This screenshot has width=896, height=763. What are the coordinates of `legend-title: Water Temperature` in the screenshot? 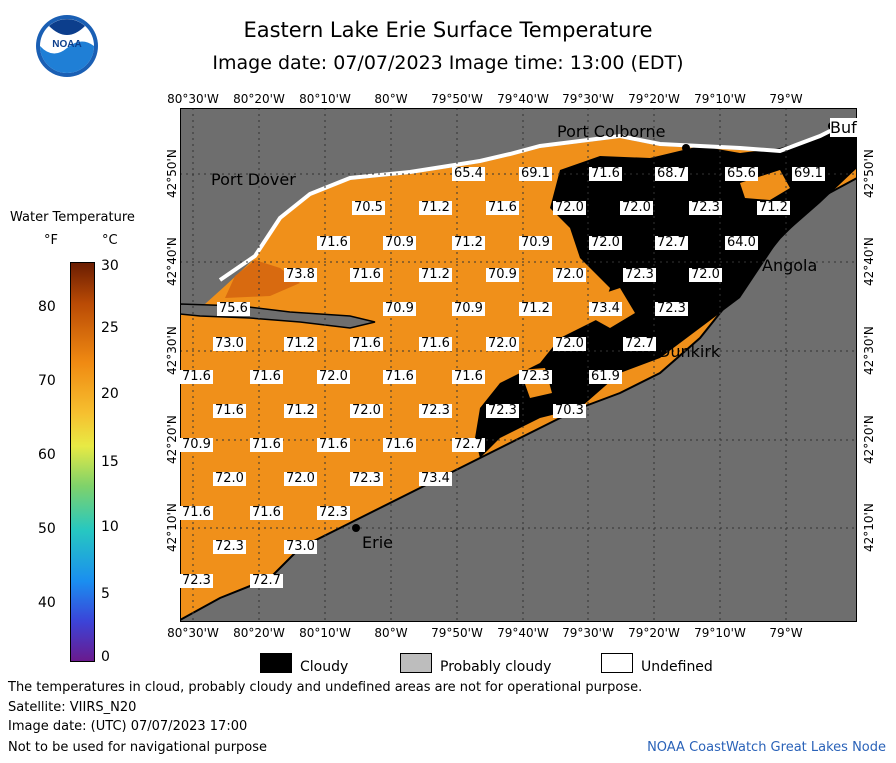 It's located at (72, 217).